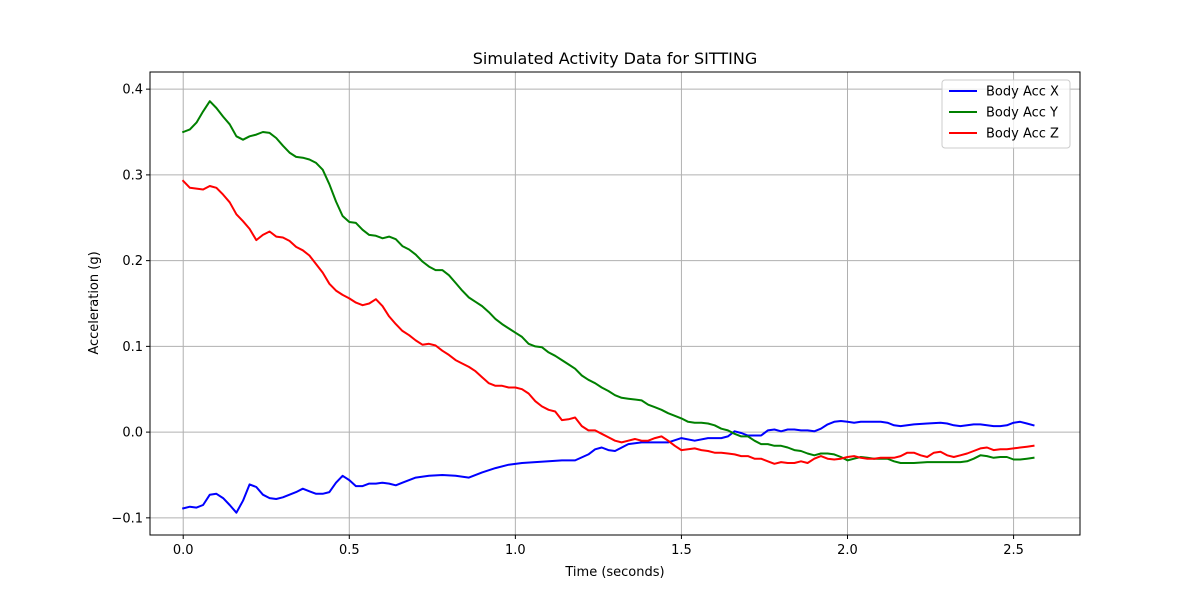 The height and width of the screenshot is (604, 1200). Describe the element at coordinates (132, 261) in the screenshot. I see `y-tick-label: 0.2` at that location.